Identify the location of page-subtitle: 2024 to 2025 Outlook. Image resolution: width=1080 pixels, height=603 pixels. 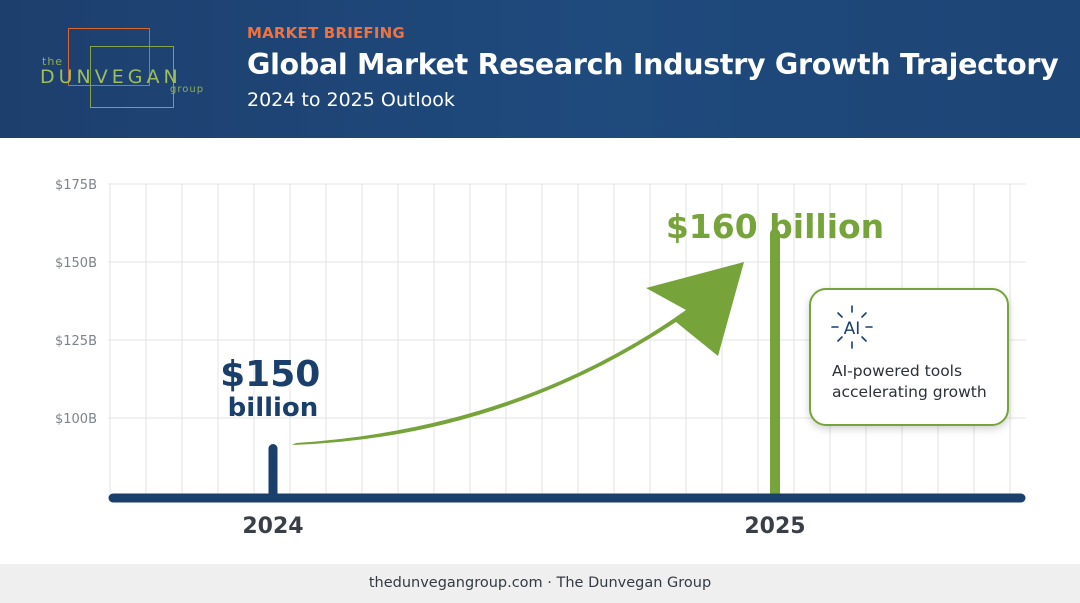
(351, 100).